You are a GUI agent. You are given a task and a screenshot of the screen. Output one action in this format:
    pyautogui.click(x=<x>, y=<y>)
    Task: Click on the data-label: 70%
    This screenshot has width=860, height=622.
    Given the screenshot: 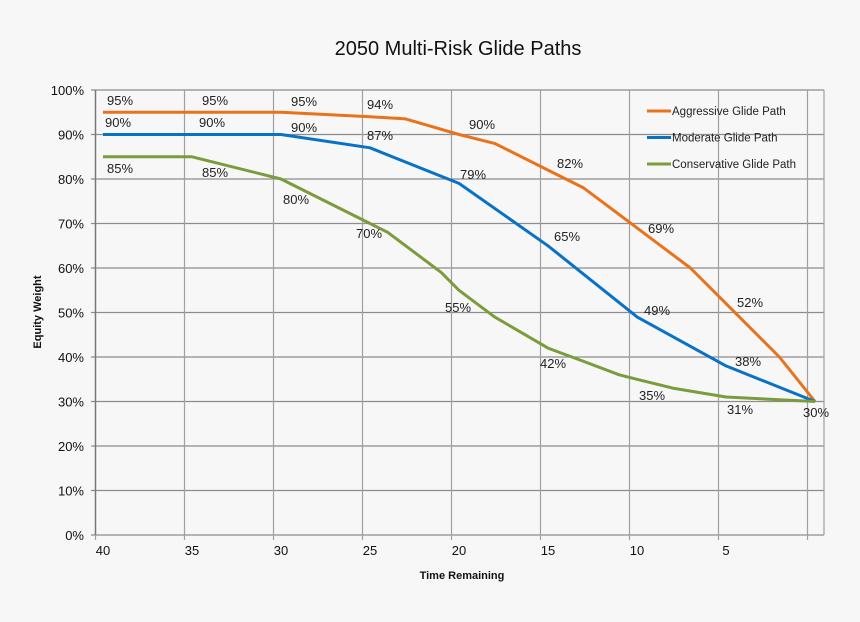 What is the action you would take?
    pyautogui.click(x=369, y=233)
    